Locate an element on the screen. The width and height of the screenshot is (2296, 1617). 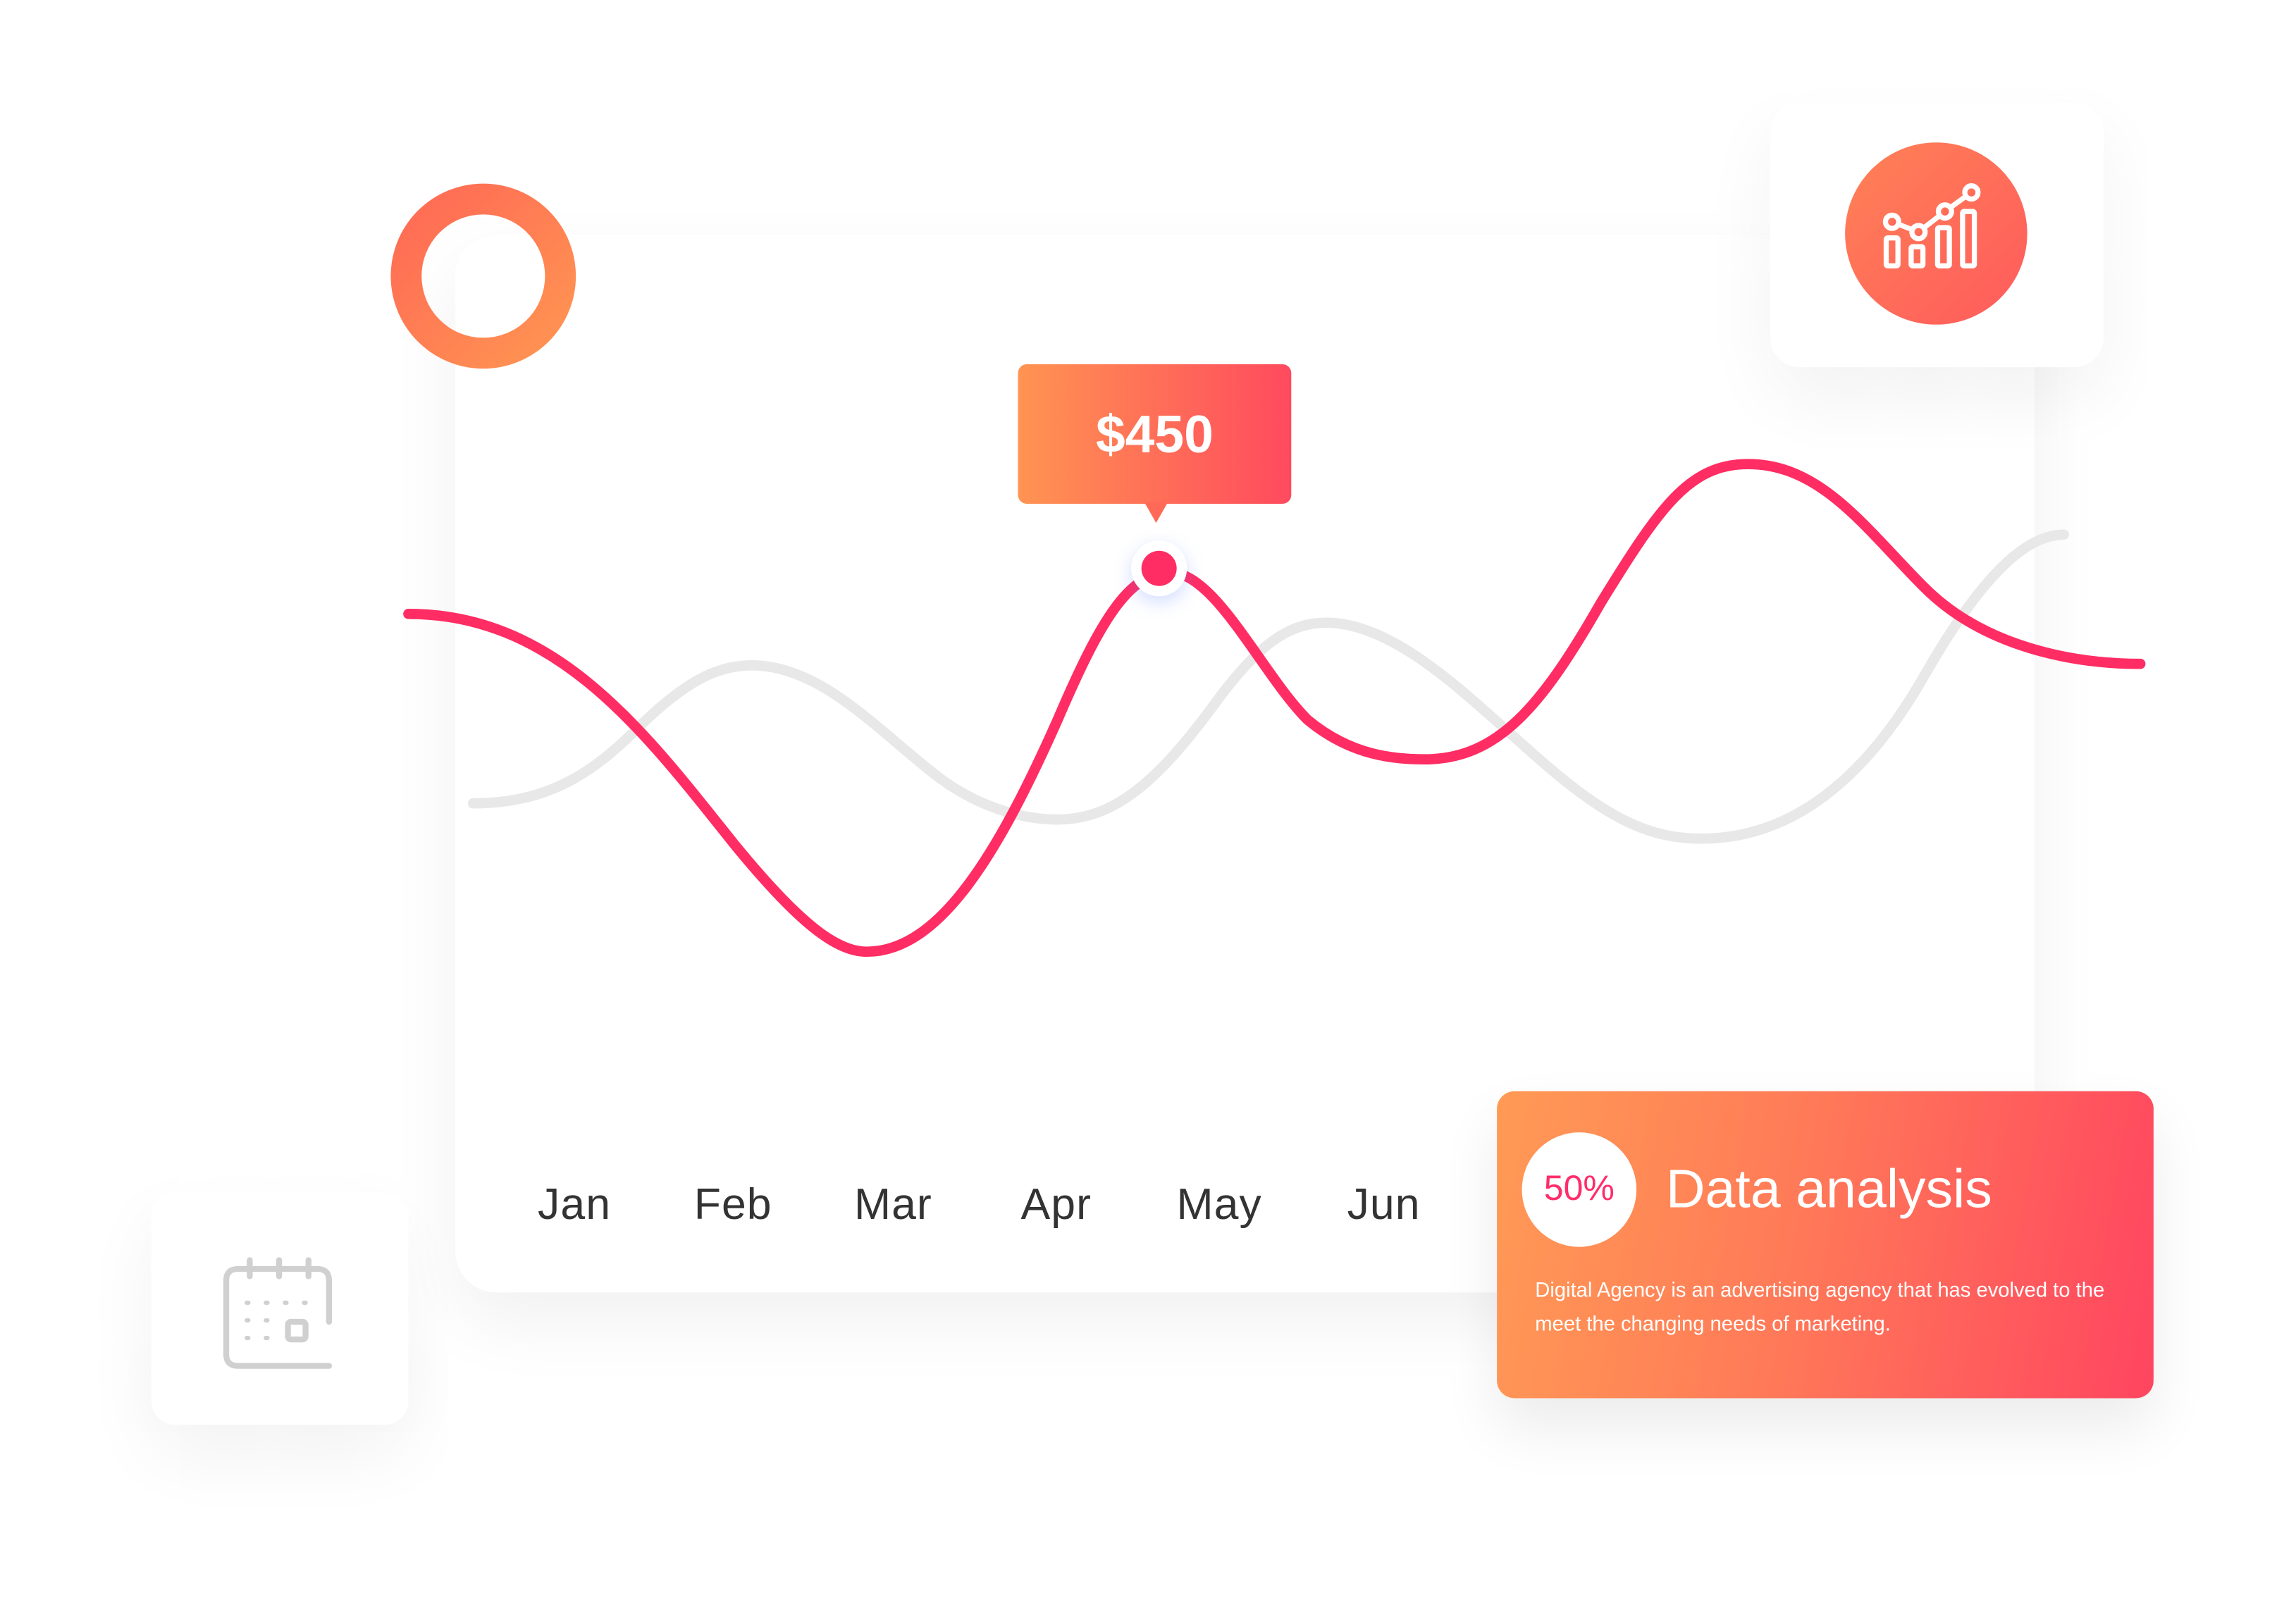
highlight-point is located at coordinates (1159, 568).